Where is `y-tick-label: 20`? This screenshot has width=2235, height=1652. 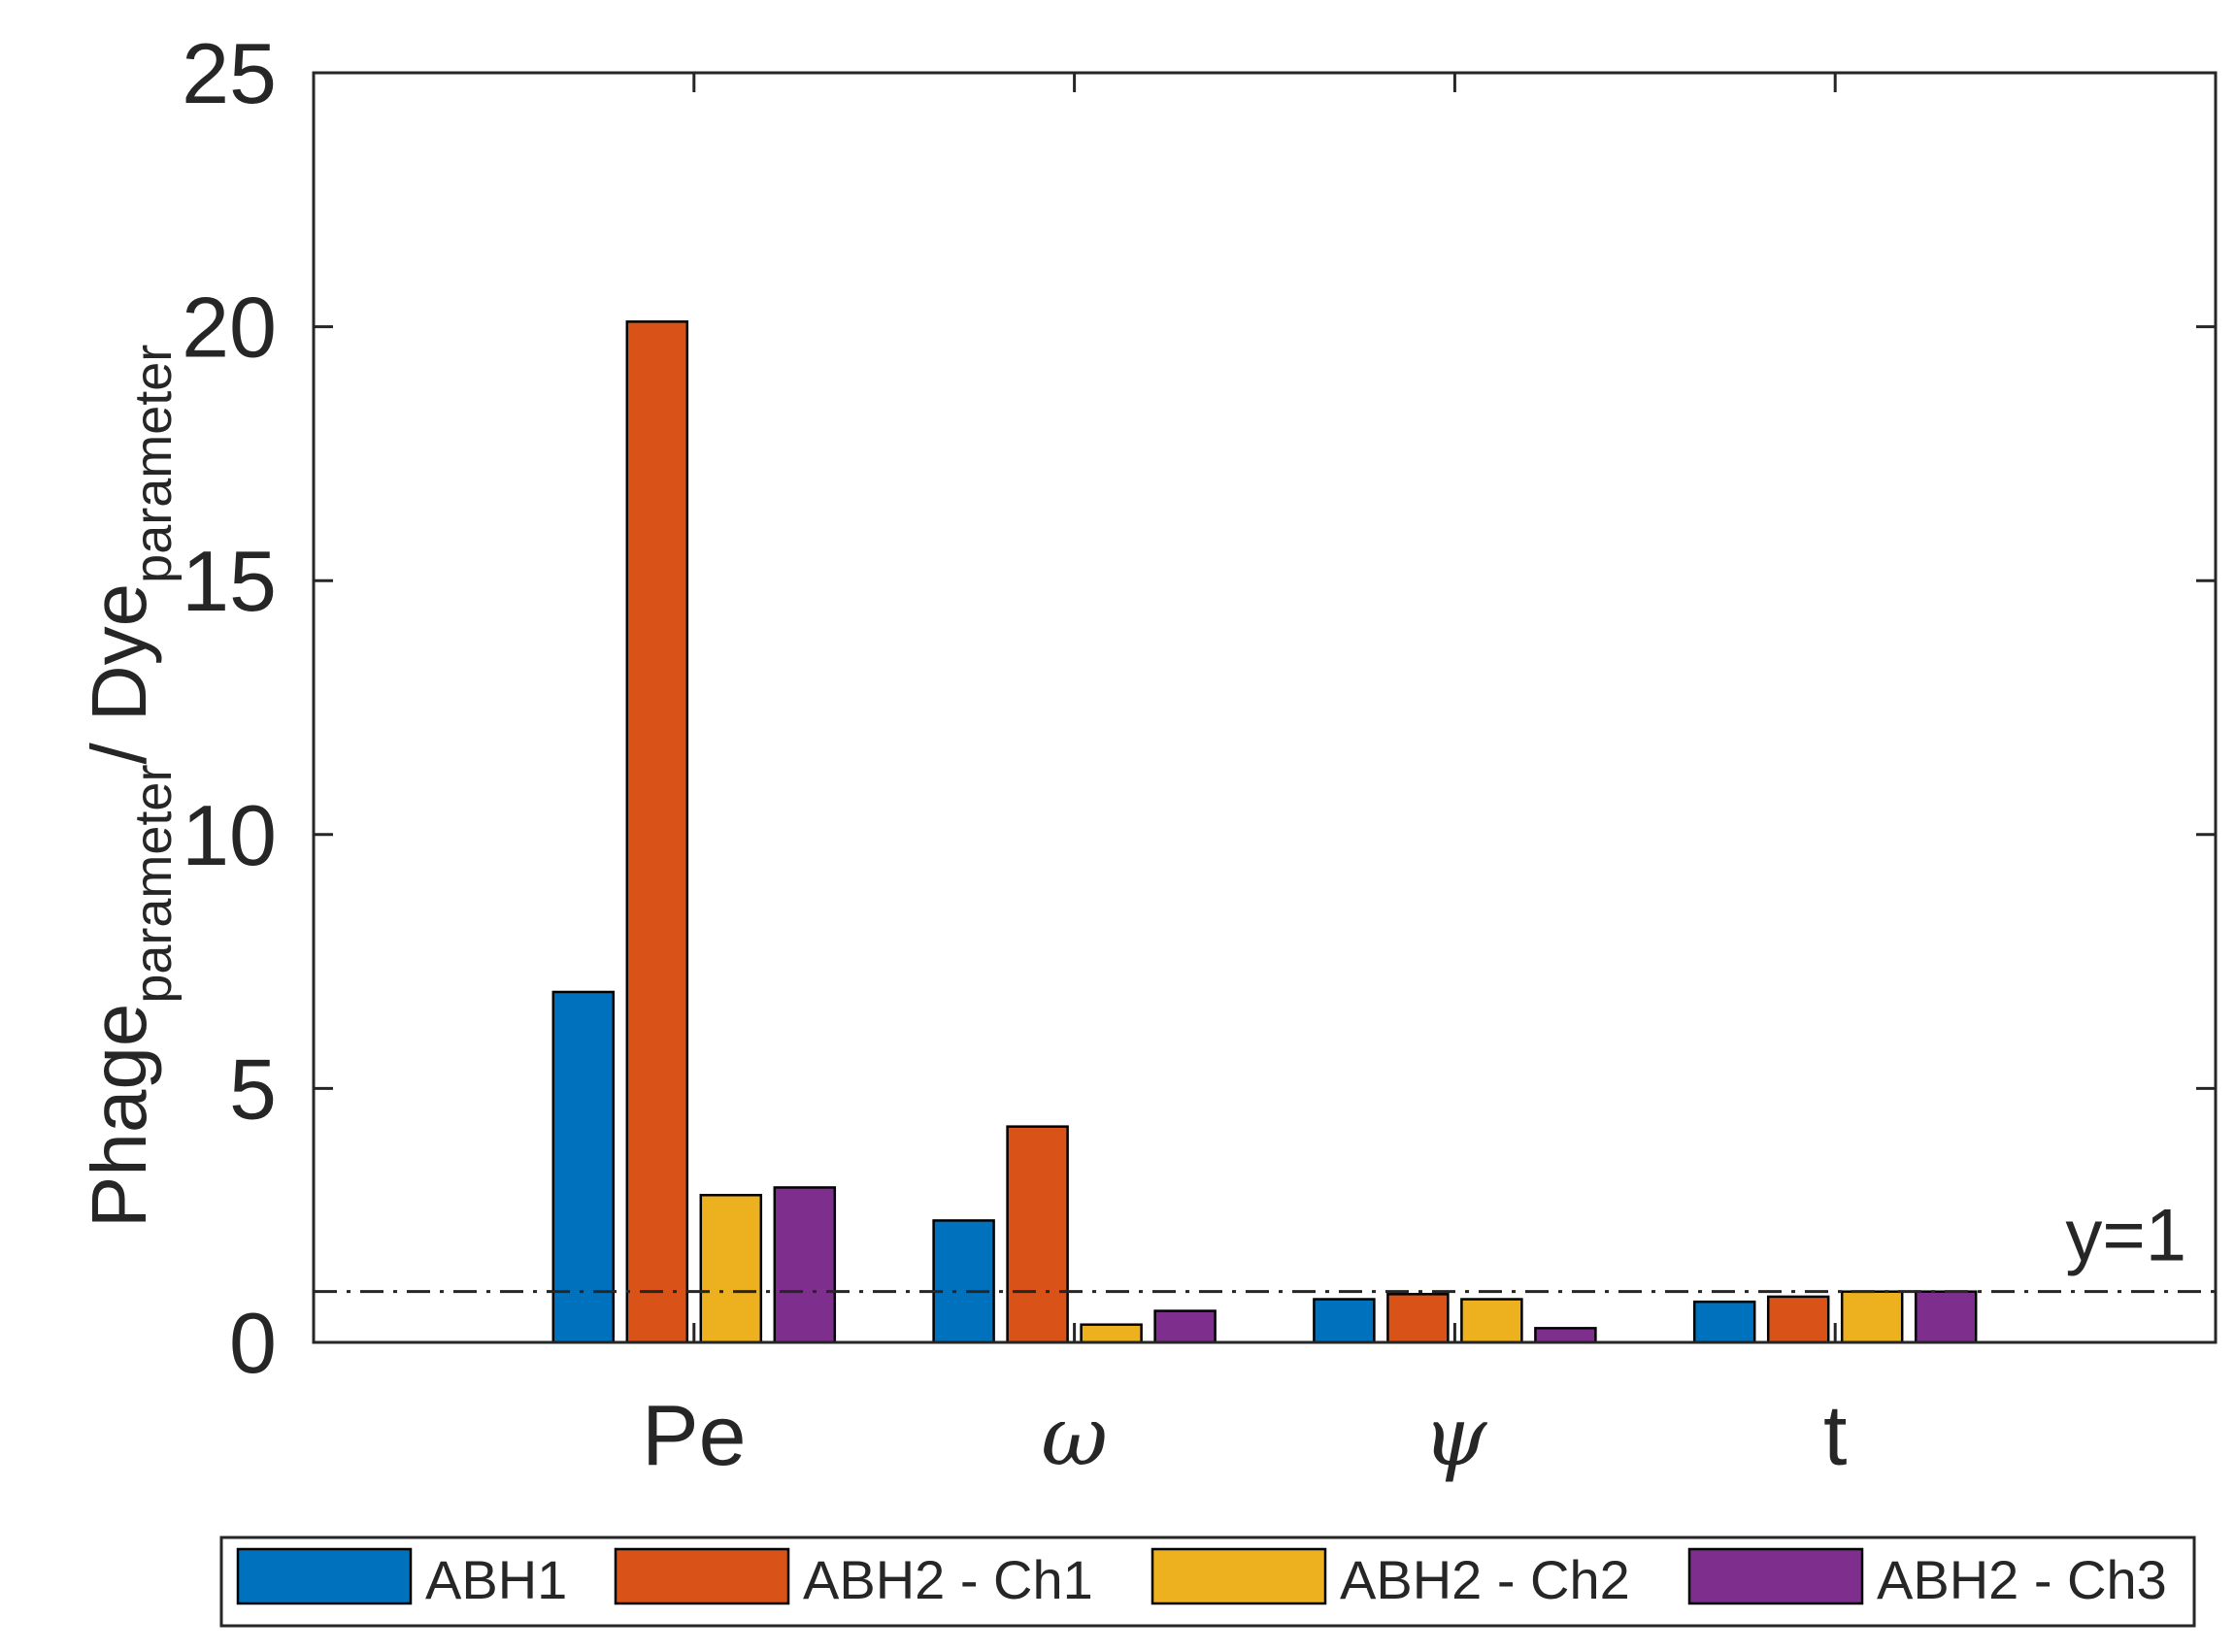 y-tick-label: 20 is located at coordinates (229, 328).